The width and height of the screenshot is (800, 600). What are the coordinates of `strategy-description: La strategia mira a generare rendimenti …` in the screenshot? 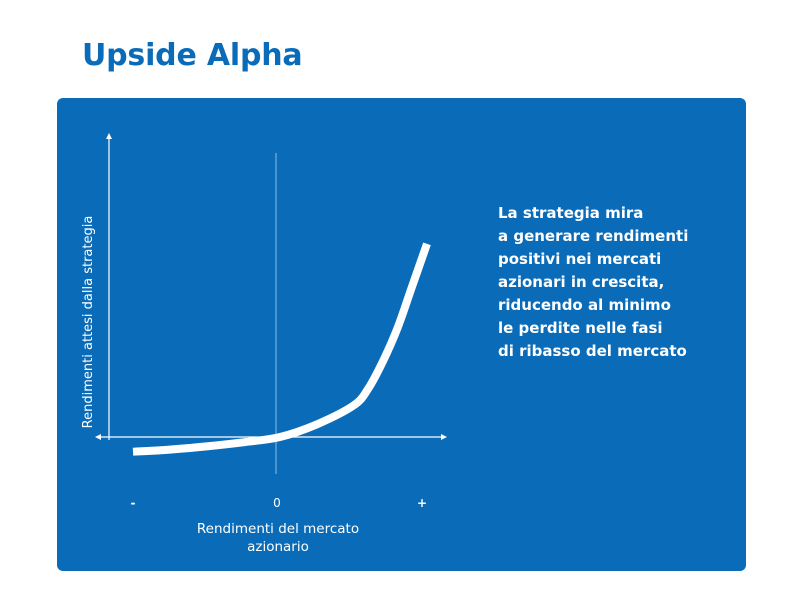 It's located at (593, 282).